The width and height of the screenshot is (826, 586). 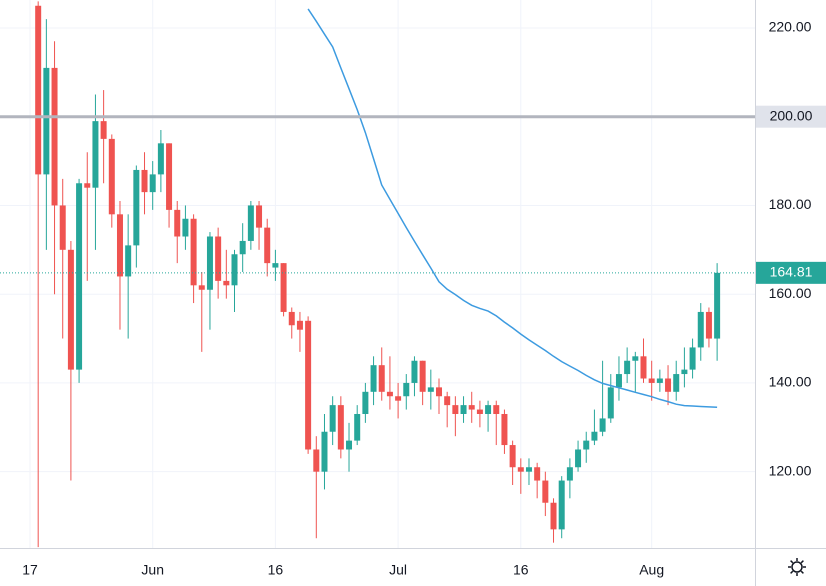 I want to click on y-tick-label: 160.00, so click(x=790, y=293).